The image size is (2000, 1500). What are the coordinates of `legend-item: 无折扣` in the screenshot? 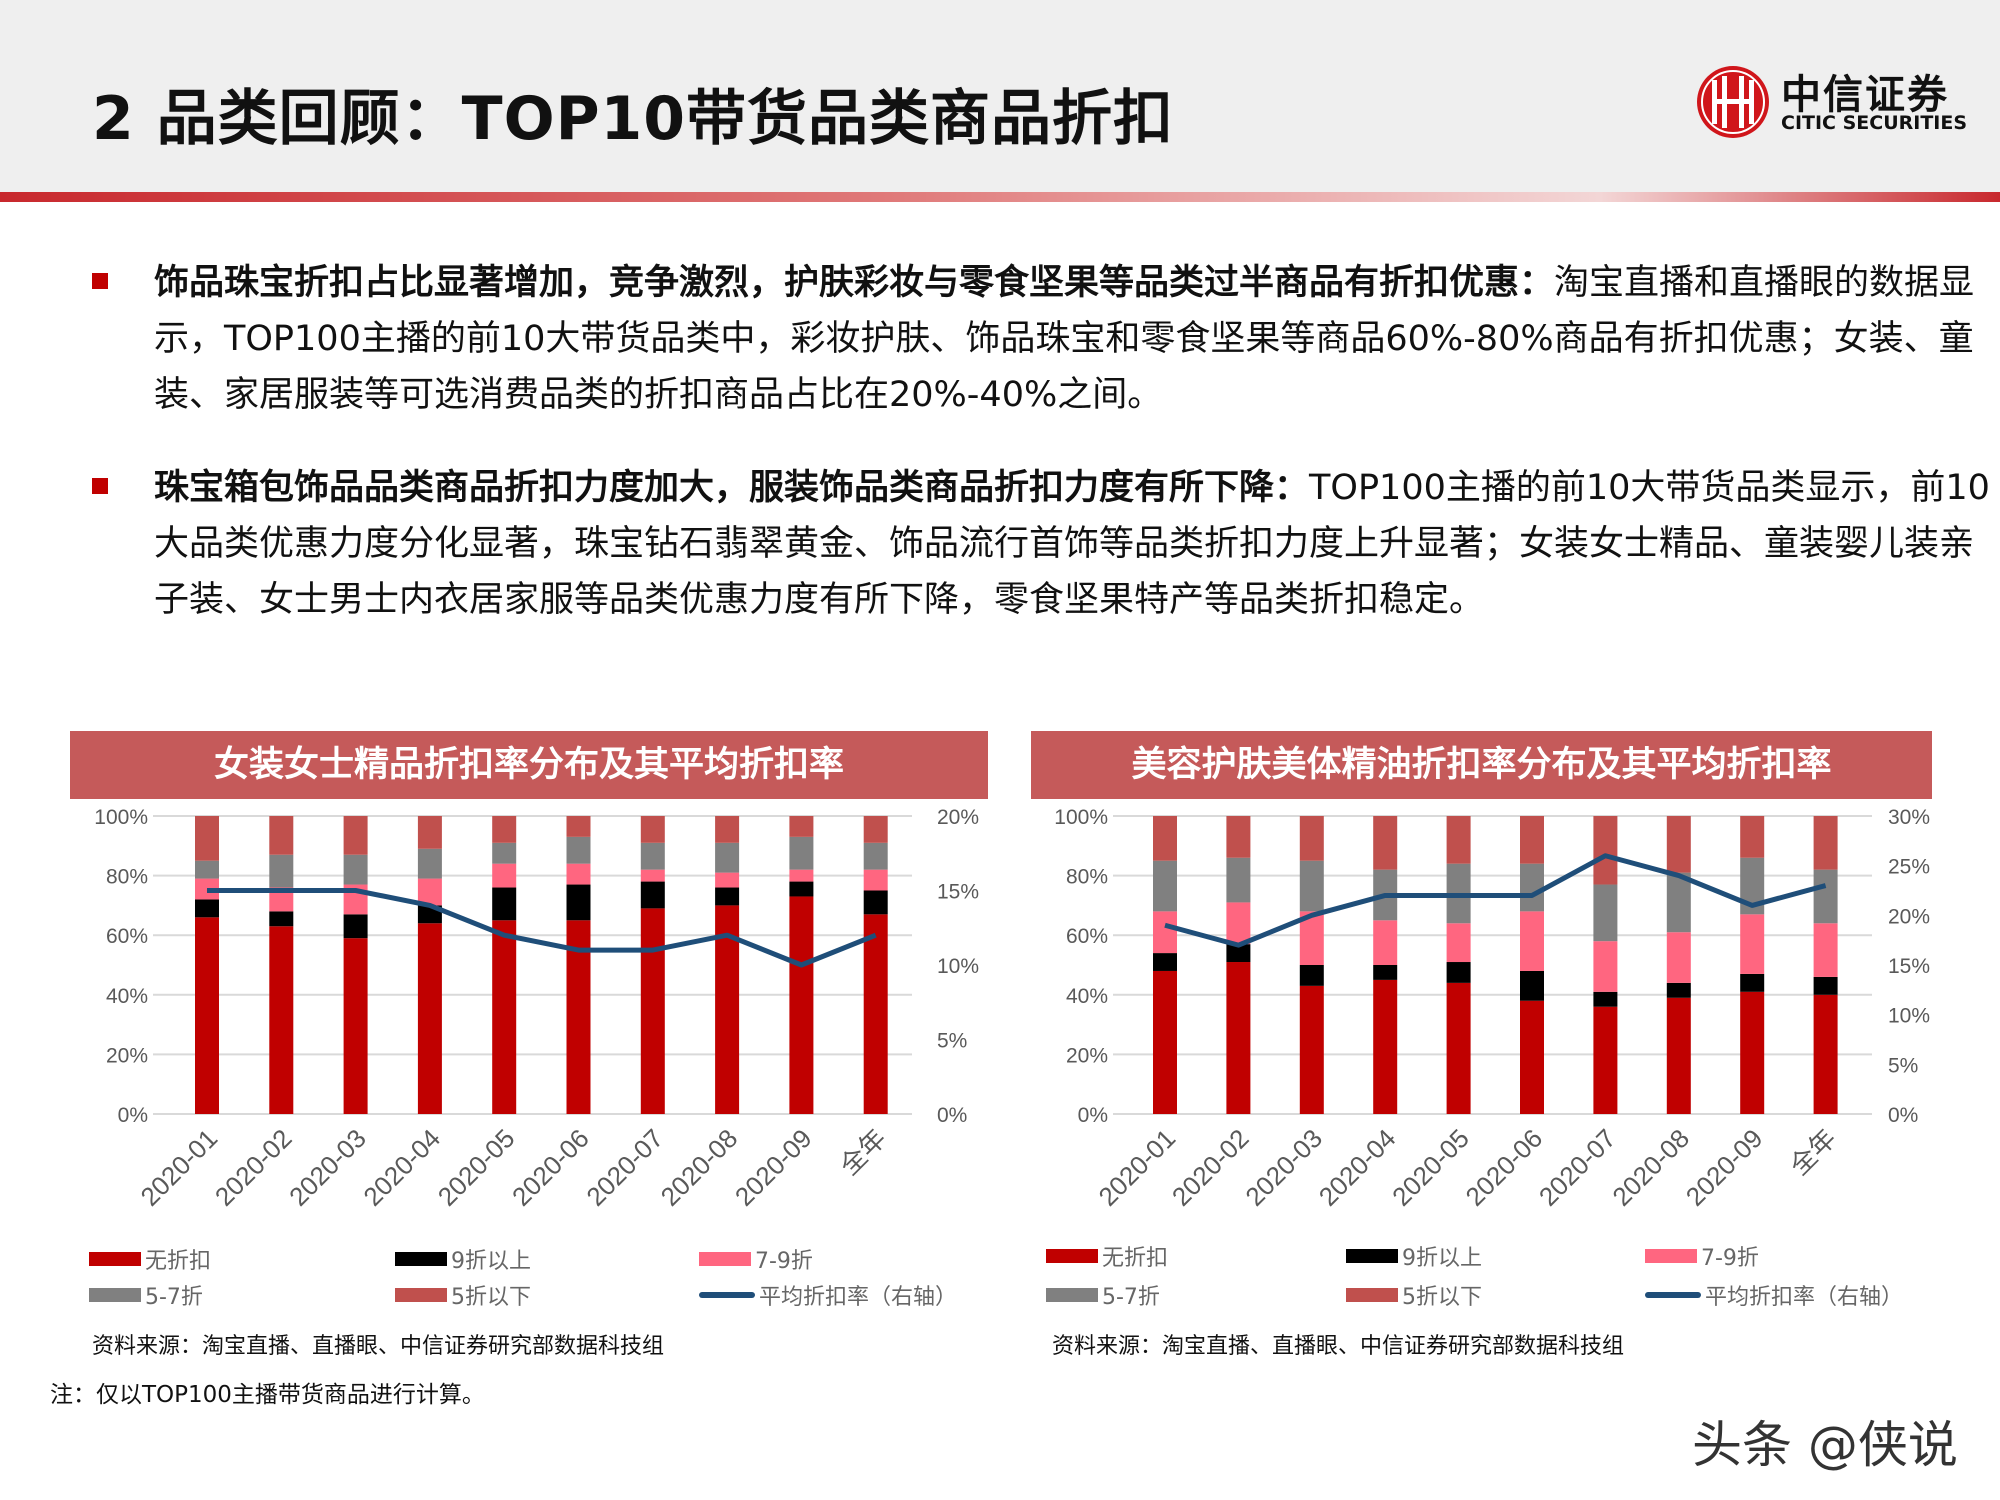 It's located at (1107, 1256).